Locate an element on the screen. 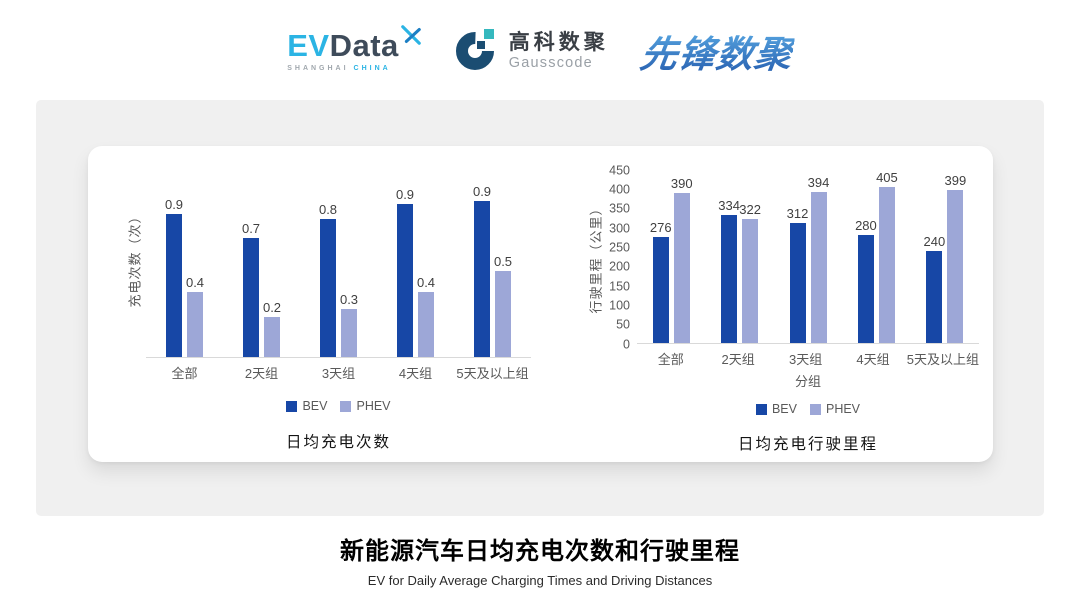  bar-group: 240 399 is located at coordinates (945, 257).